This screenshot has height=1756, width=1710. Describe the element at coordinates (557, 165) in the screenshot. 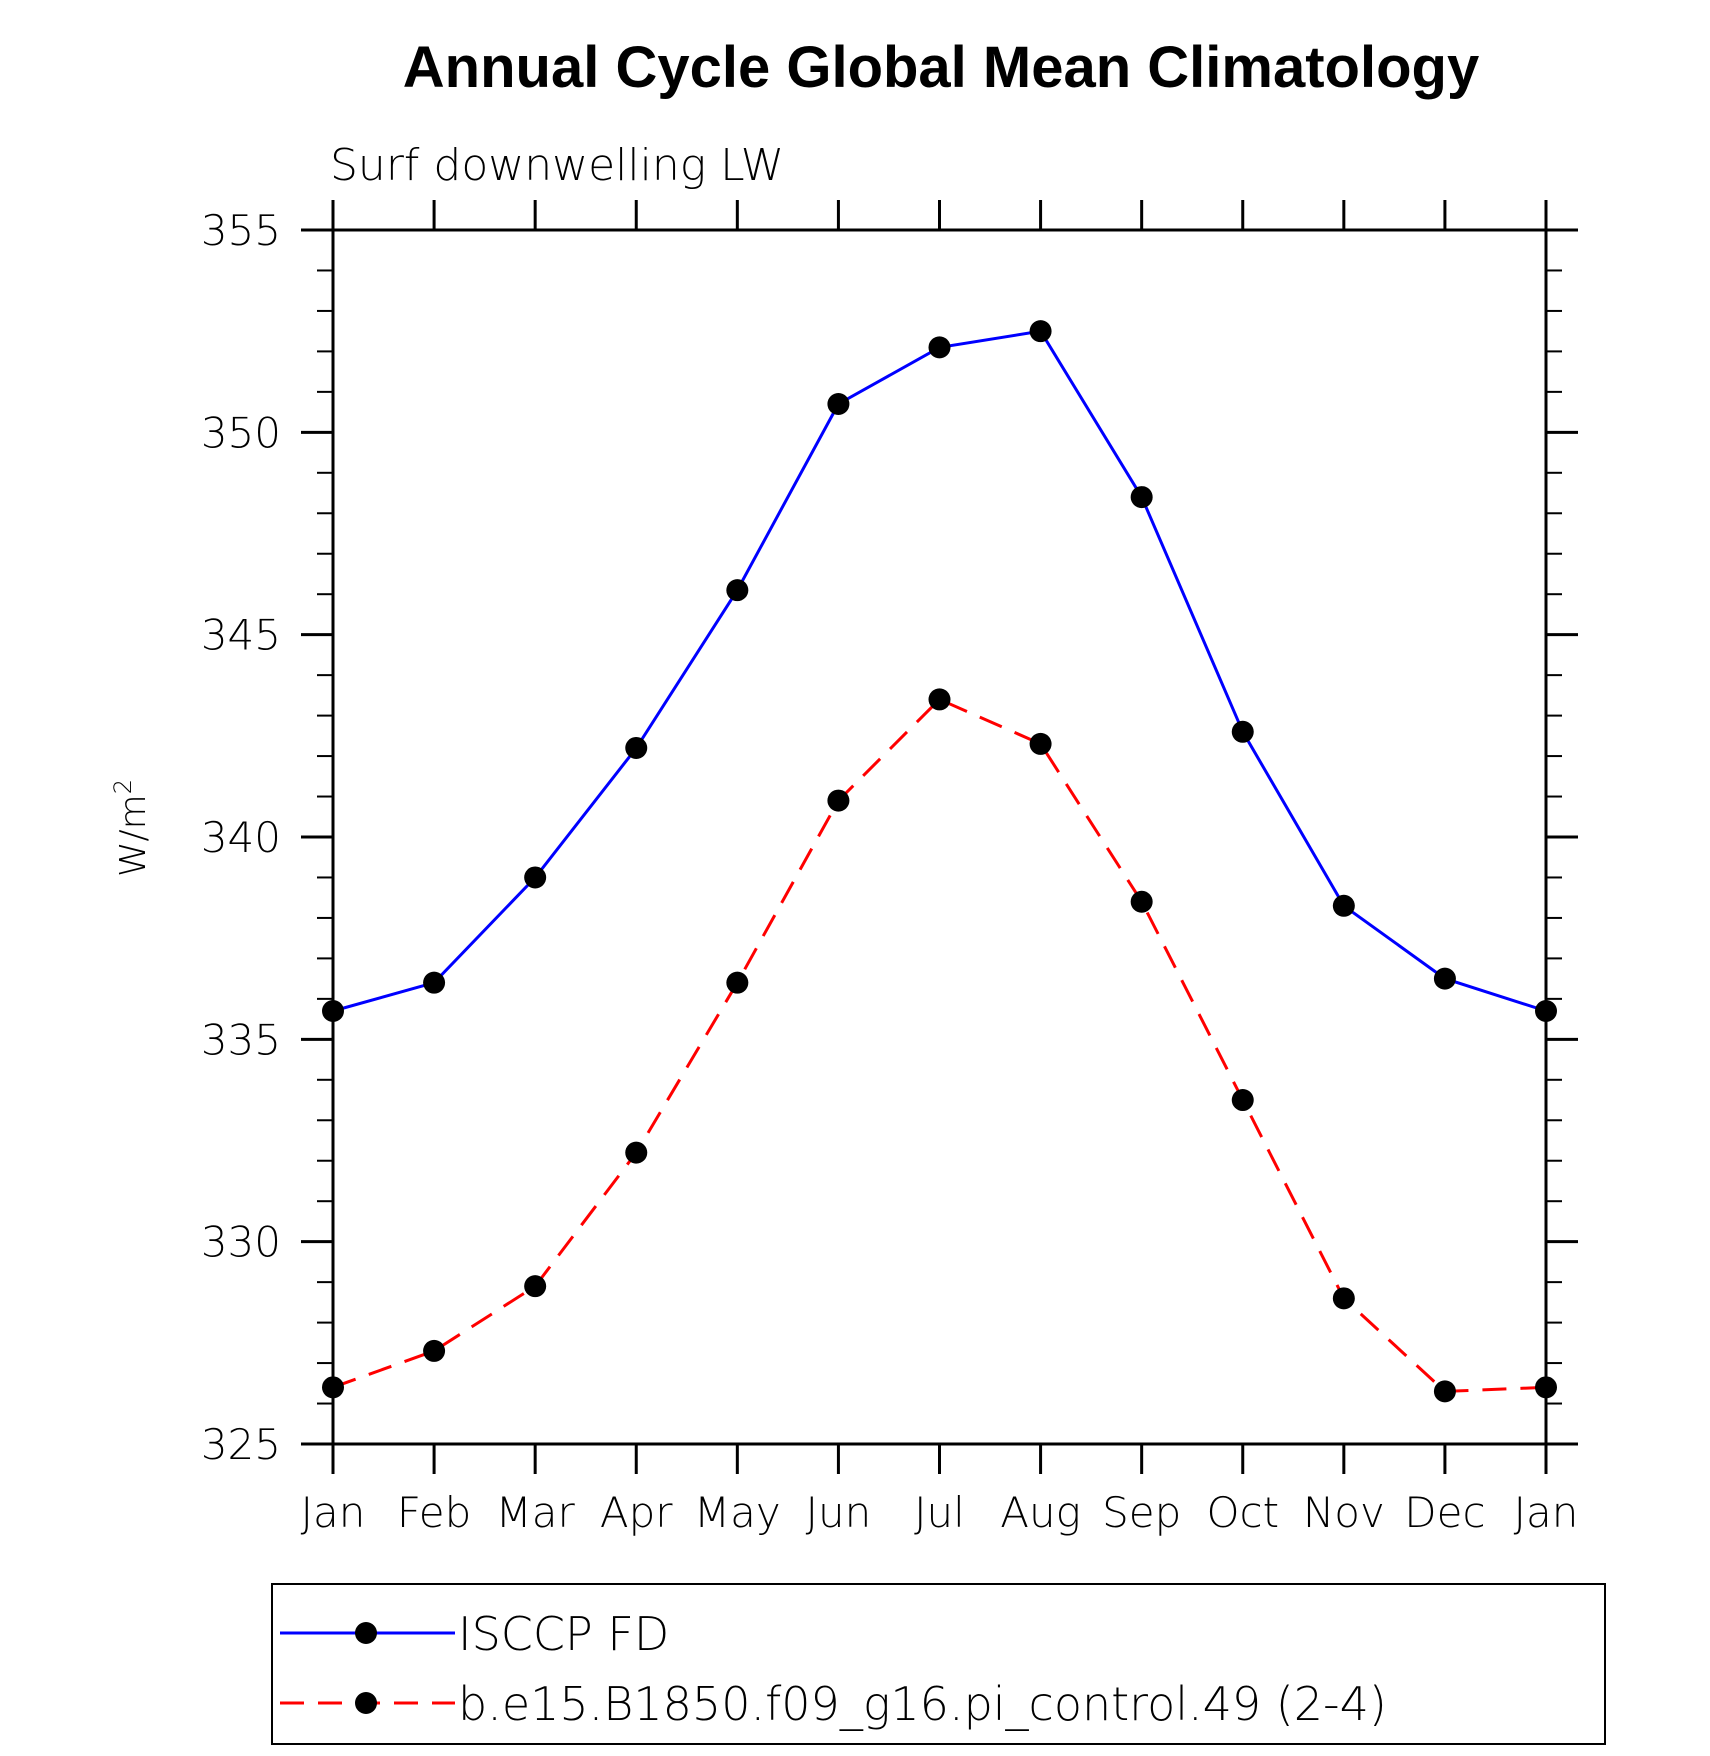

I see `chart-subtitle: Surf downwelling LW` at that location.